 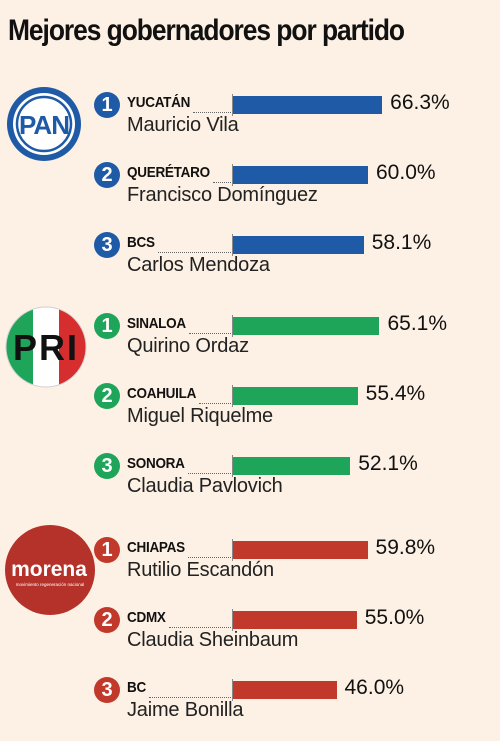 What do you see at coordinates (394, 617) in the screenshot?
I see `value-label: 55.0%` at bounding box center [394, 617].